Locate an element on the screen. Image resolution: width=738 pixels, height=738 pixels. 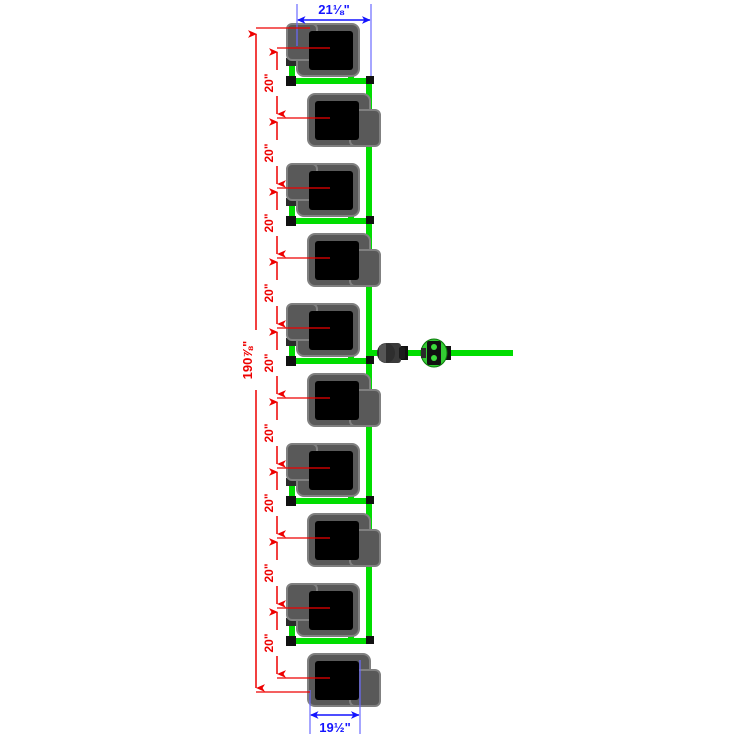
elbow-fitting is located at coordinates (391, 353).